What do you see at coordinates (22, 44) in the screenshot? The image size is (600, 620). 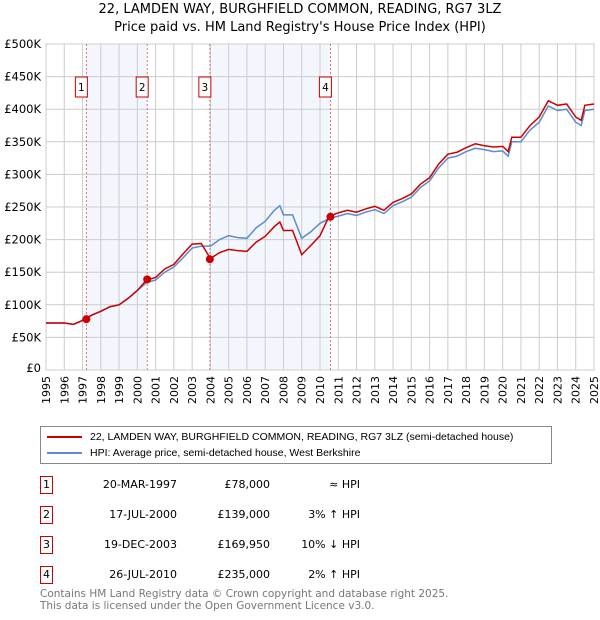 I see `y-tick-label: £500K` at bounding box center [22, 44].